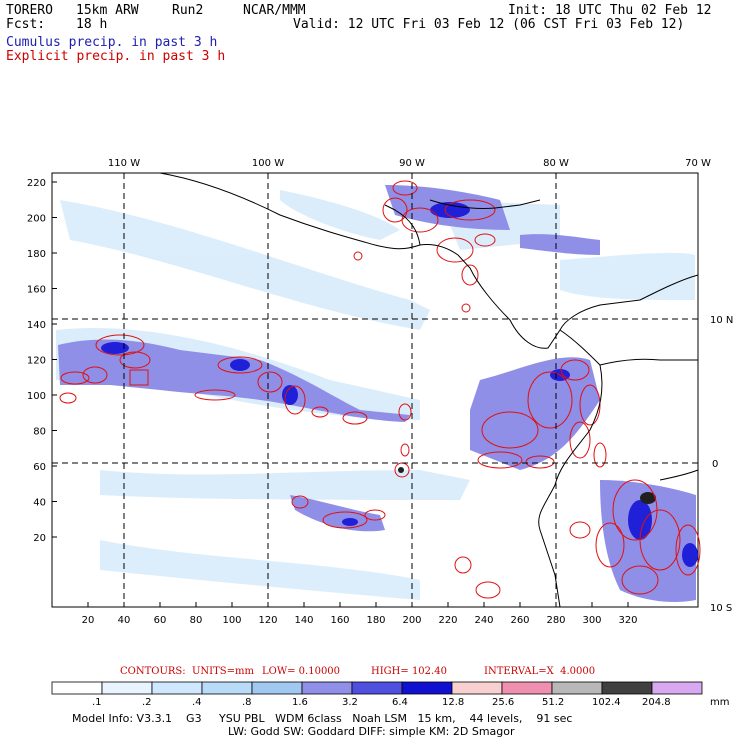 This screenshot has width=740, height=740. What do you see at coordinates (36, 254) in the screenshot?
I see `y-tick-label: 180` at bounding box center [36, 254].